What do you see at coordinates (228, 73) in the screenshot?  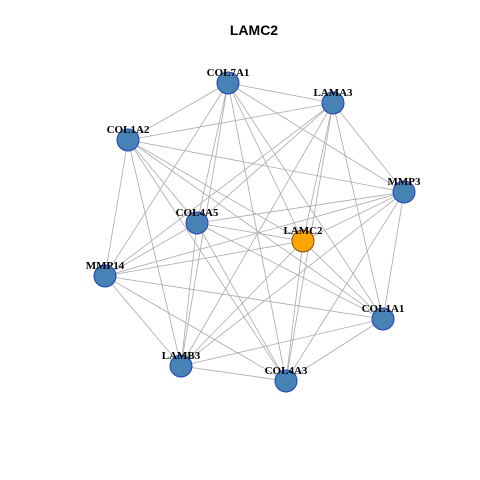 I see `node-label: COL7A1` at bounding box center [228, 73].